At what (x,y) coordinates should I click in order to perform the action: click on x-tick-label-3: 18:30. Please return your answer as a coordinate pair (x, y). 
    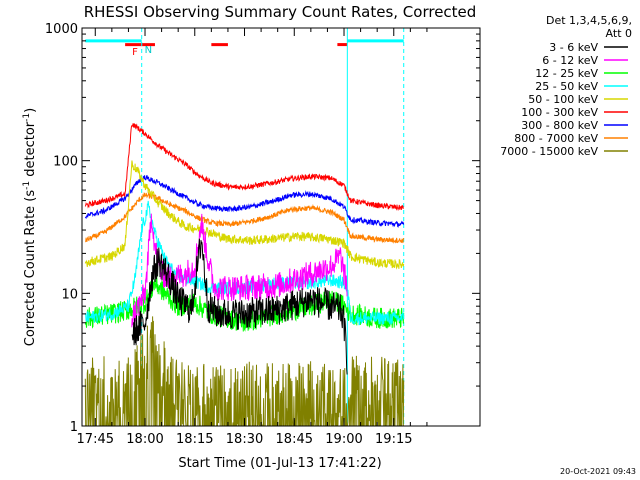
    Looking at the image, I should click on (244, 439).